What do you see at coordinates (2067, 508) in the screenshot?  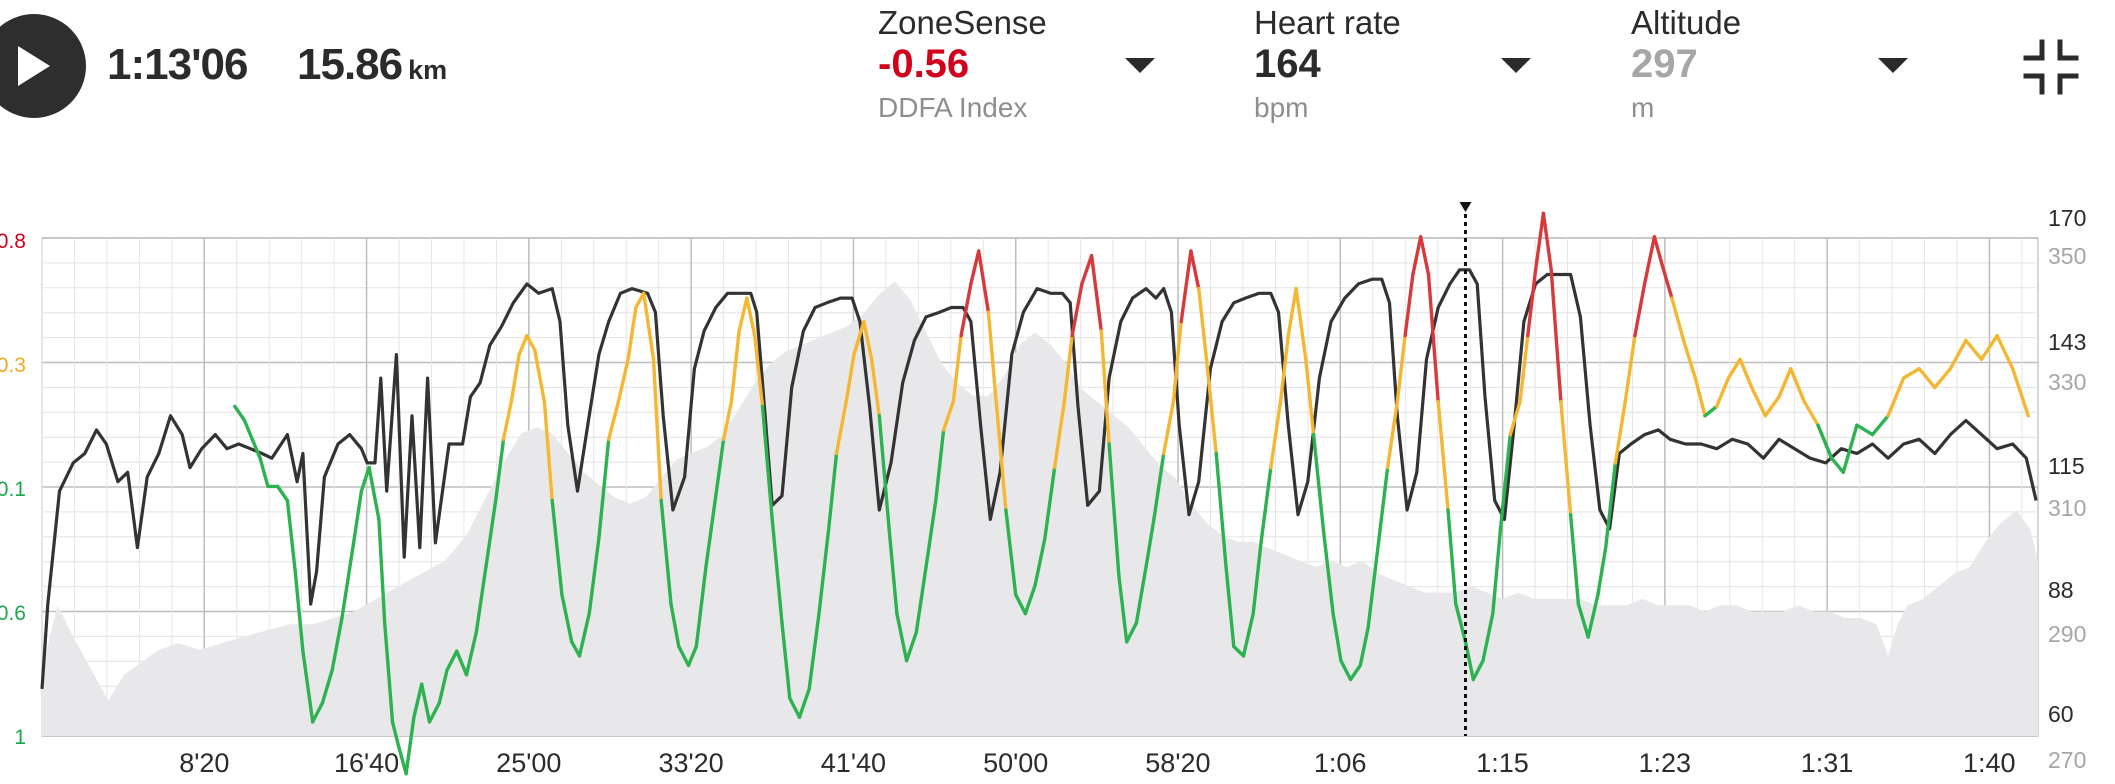 I see `altitude-tick-label: 310` at bounding box center [2067, 508].